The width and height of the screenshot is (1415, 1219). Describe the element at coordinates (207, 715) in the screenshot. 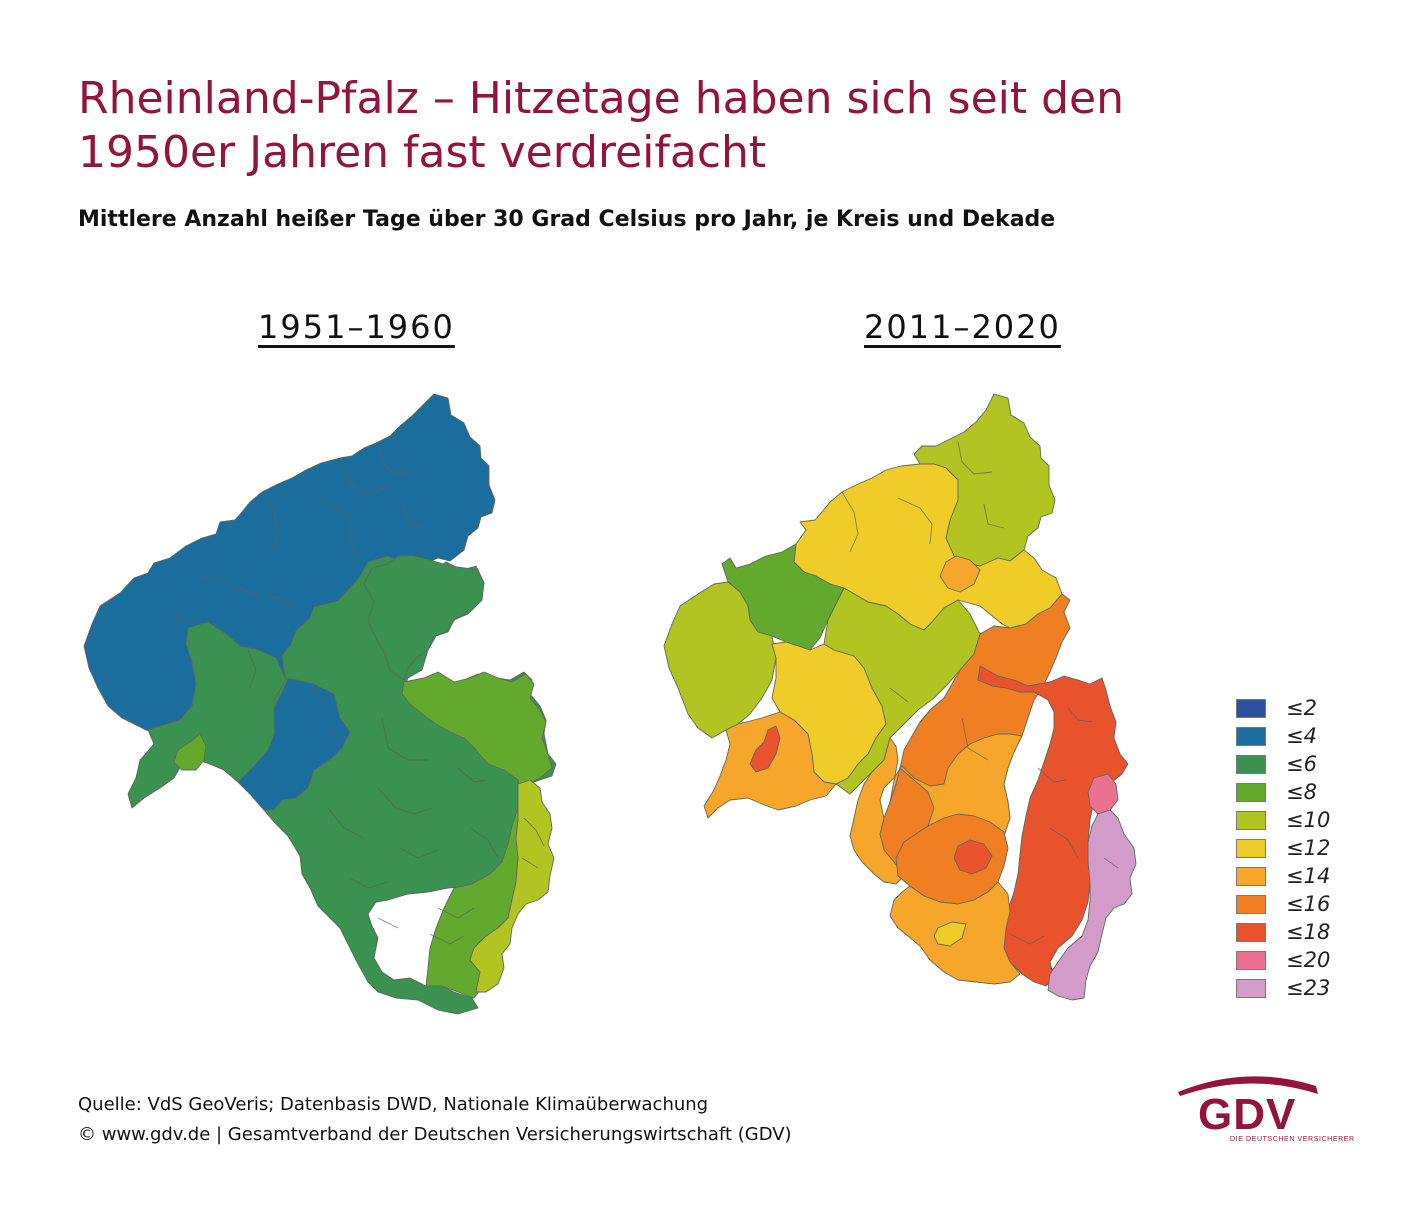

I see `region-west-green` at that location.